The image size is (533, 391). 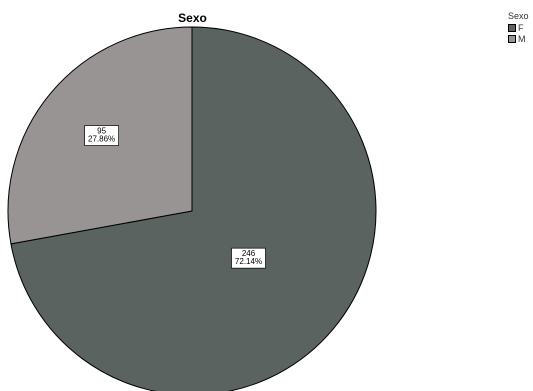 What do you see at coordinates (522, 38) in the screenshot?
I see `legend-label-m: M` at bounding box center [522, 38].